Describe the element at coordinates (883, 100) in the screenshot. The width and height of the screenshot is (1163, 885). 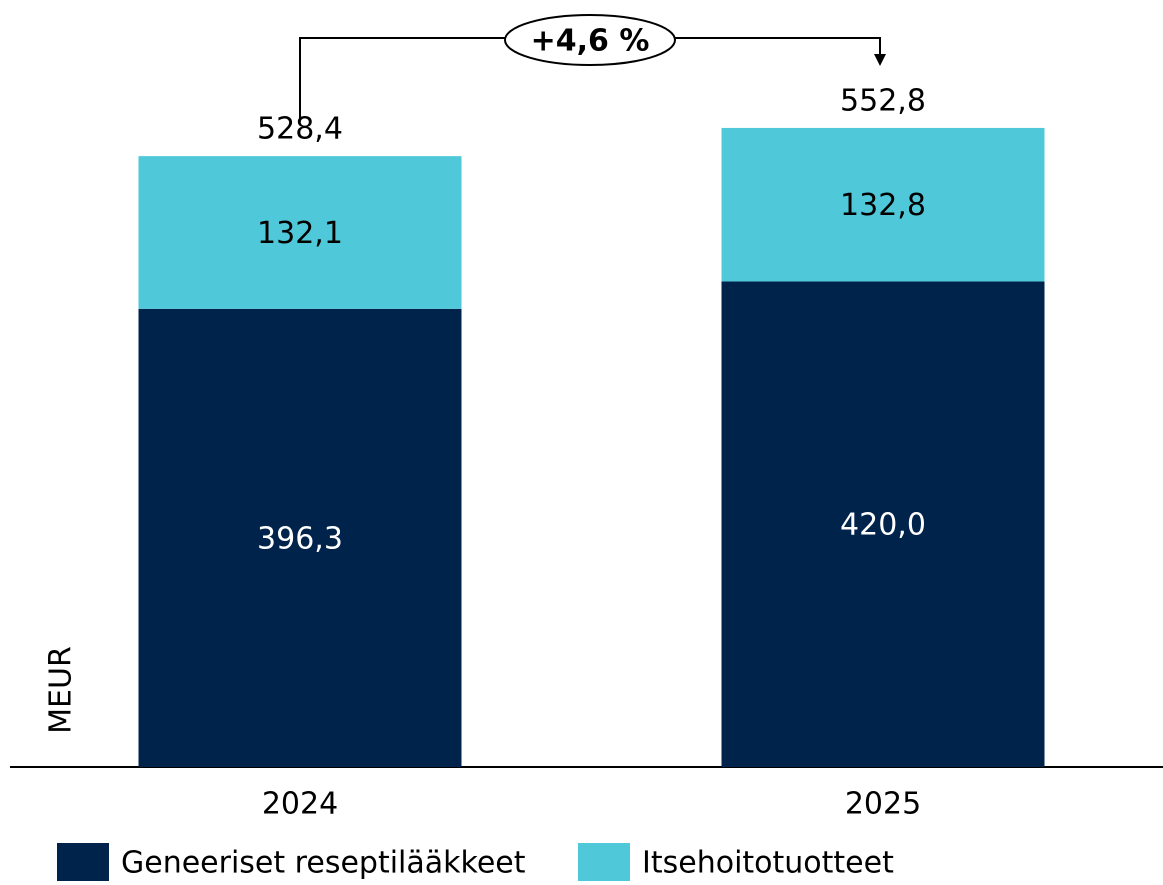
I see `total-label: 552,8` at that location.